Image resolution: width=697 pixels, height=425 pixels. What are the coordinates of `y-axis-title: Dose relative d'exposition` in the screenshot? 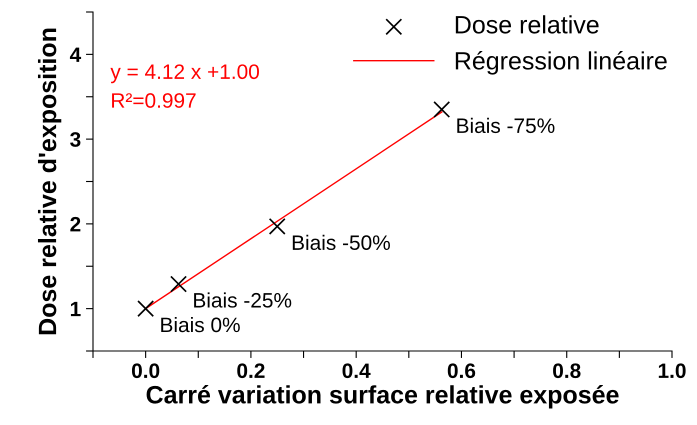 It's located at (50, 181).